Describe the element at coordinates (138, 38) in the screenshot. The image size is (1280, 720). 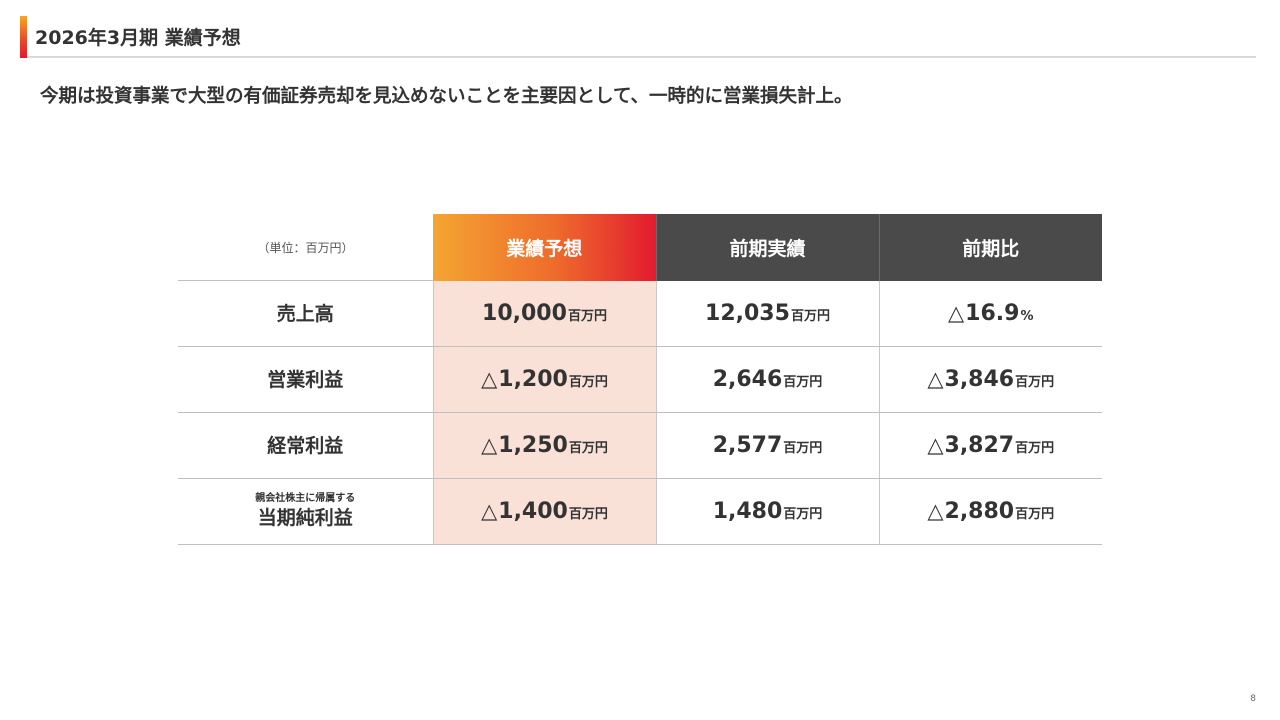
I see `slide-title: 2026年3月期 業績予想` at that location.